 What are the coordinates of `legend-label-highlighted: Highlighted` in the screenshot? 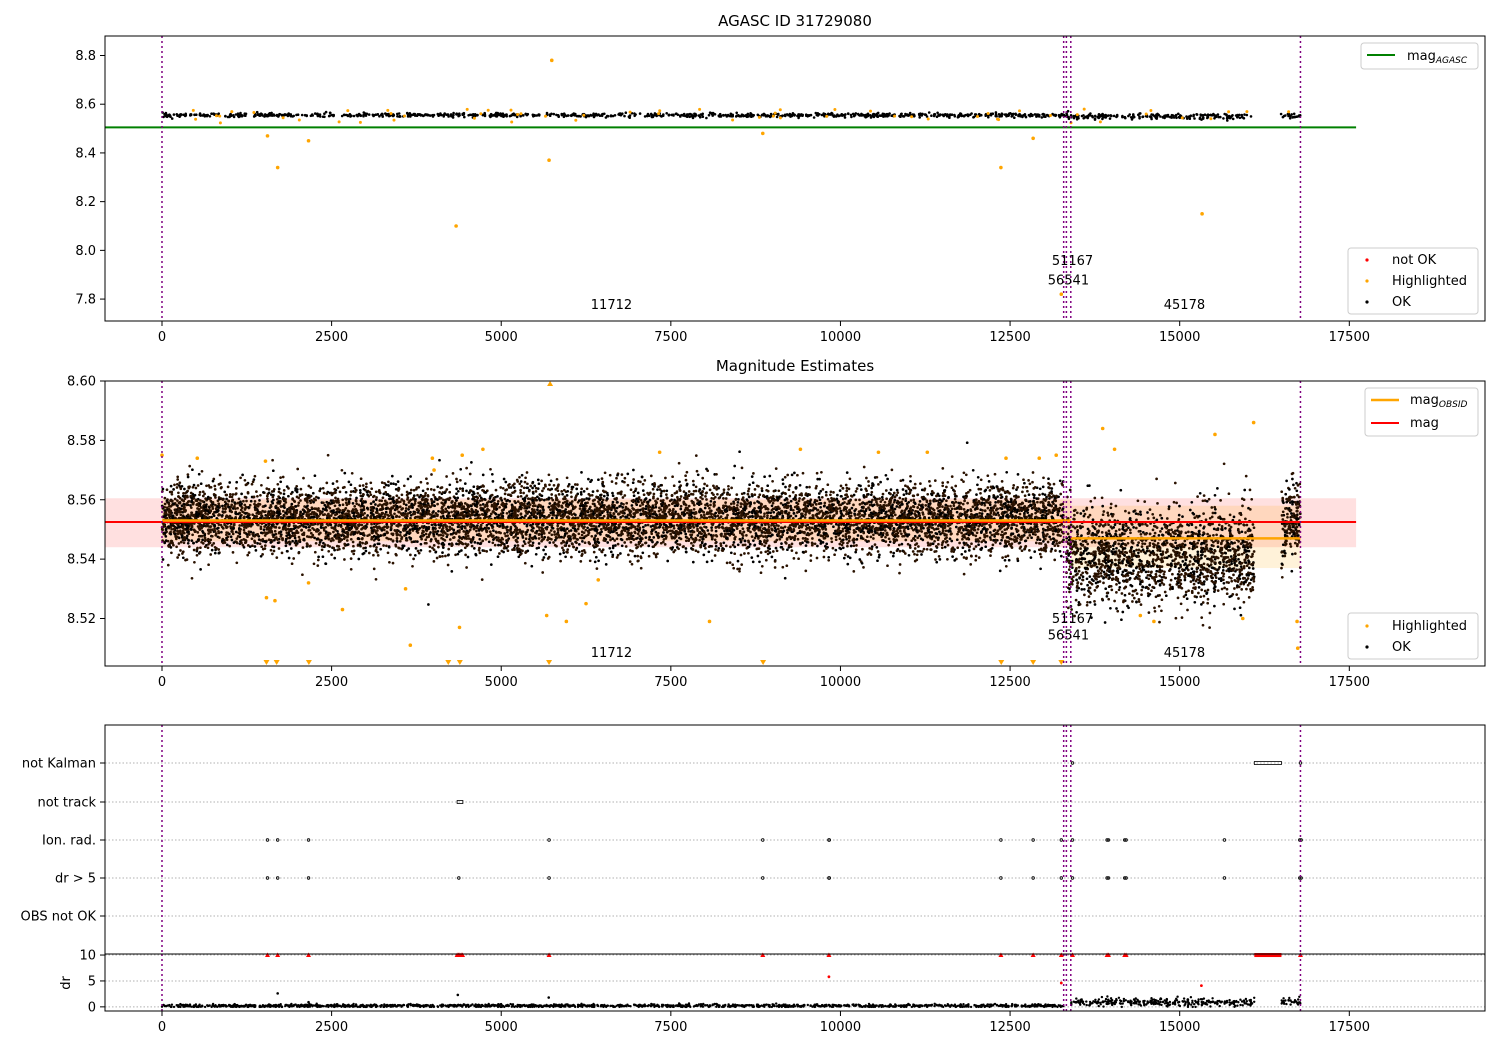 It's located at (1429, 281).